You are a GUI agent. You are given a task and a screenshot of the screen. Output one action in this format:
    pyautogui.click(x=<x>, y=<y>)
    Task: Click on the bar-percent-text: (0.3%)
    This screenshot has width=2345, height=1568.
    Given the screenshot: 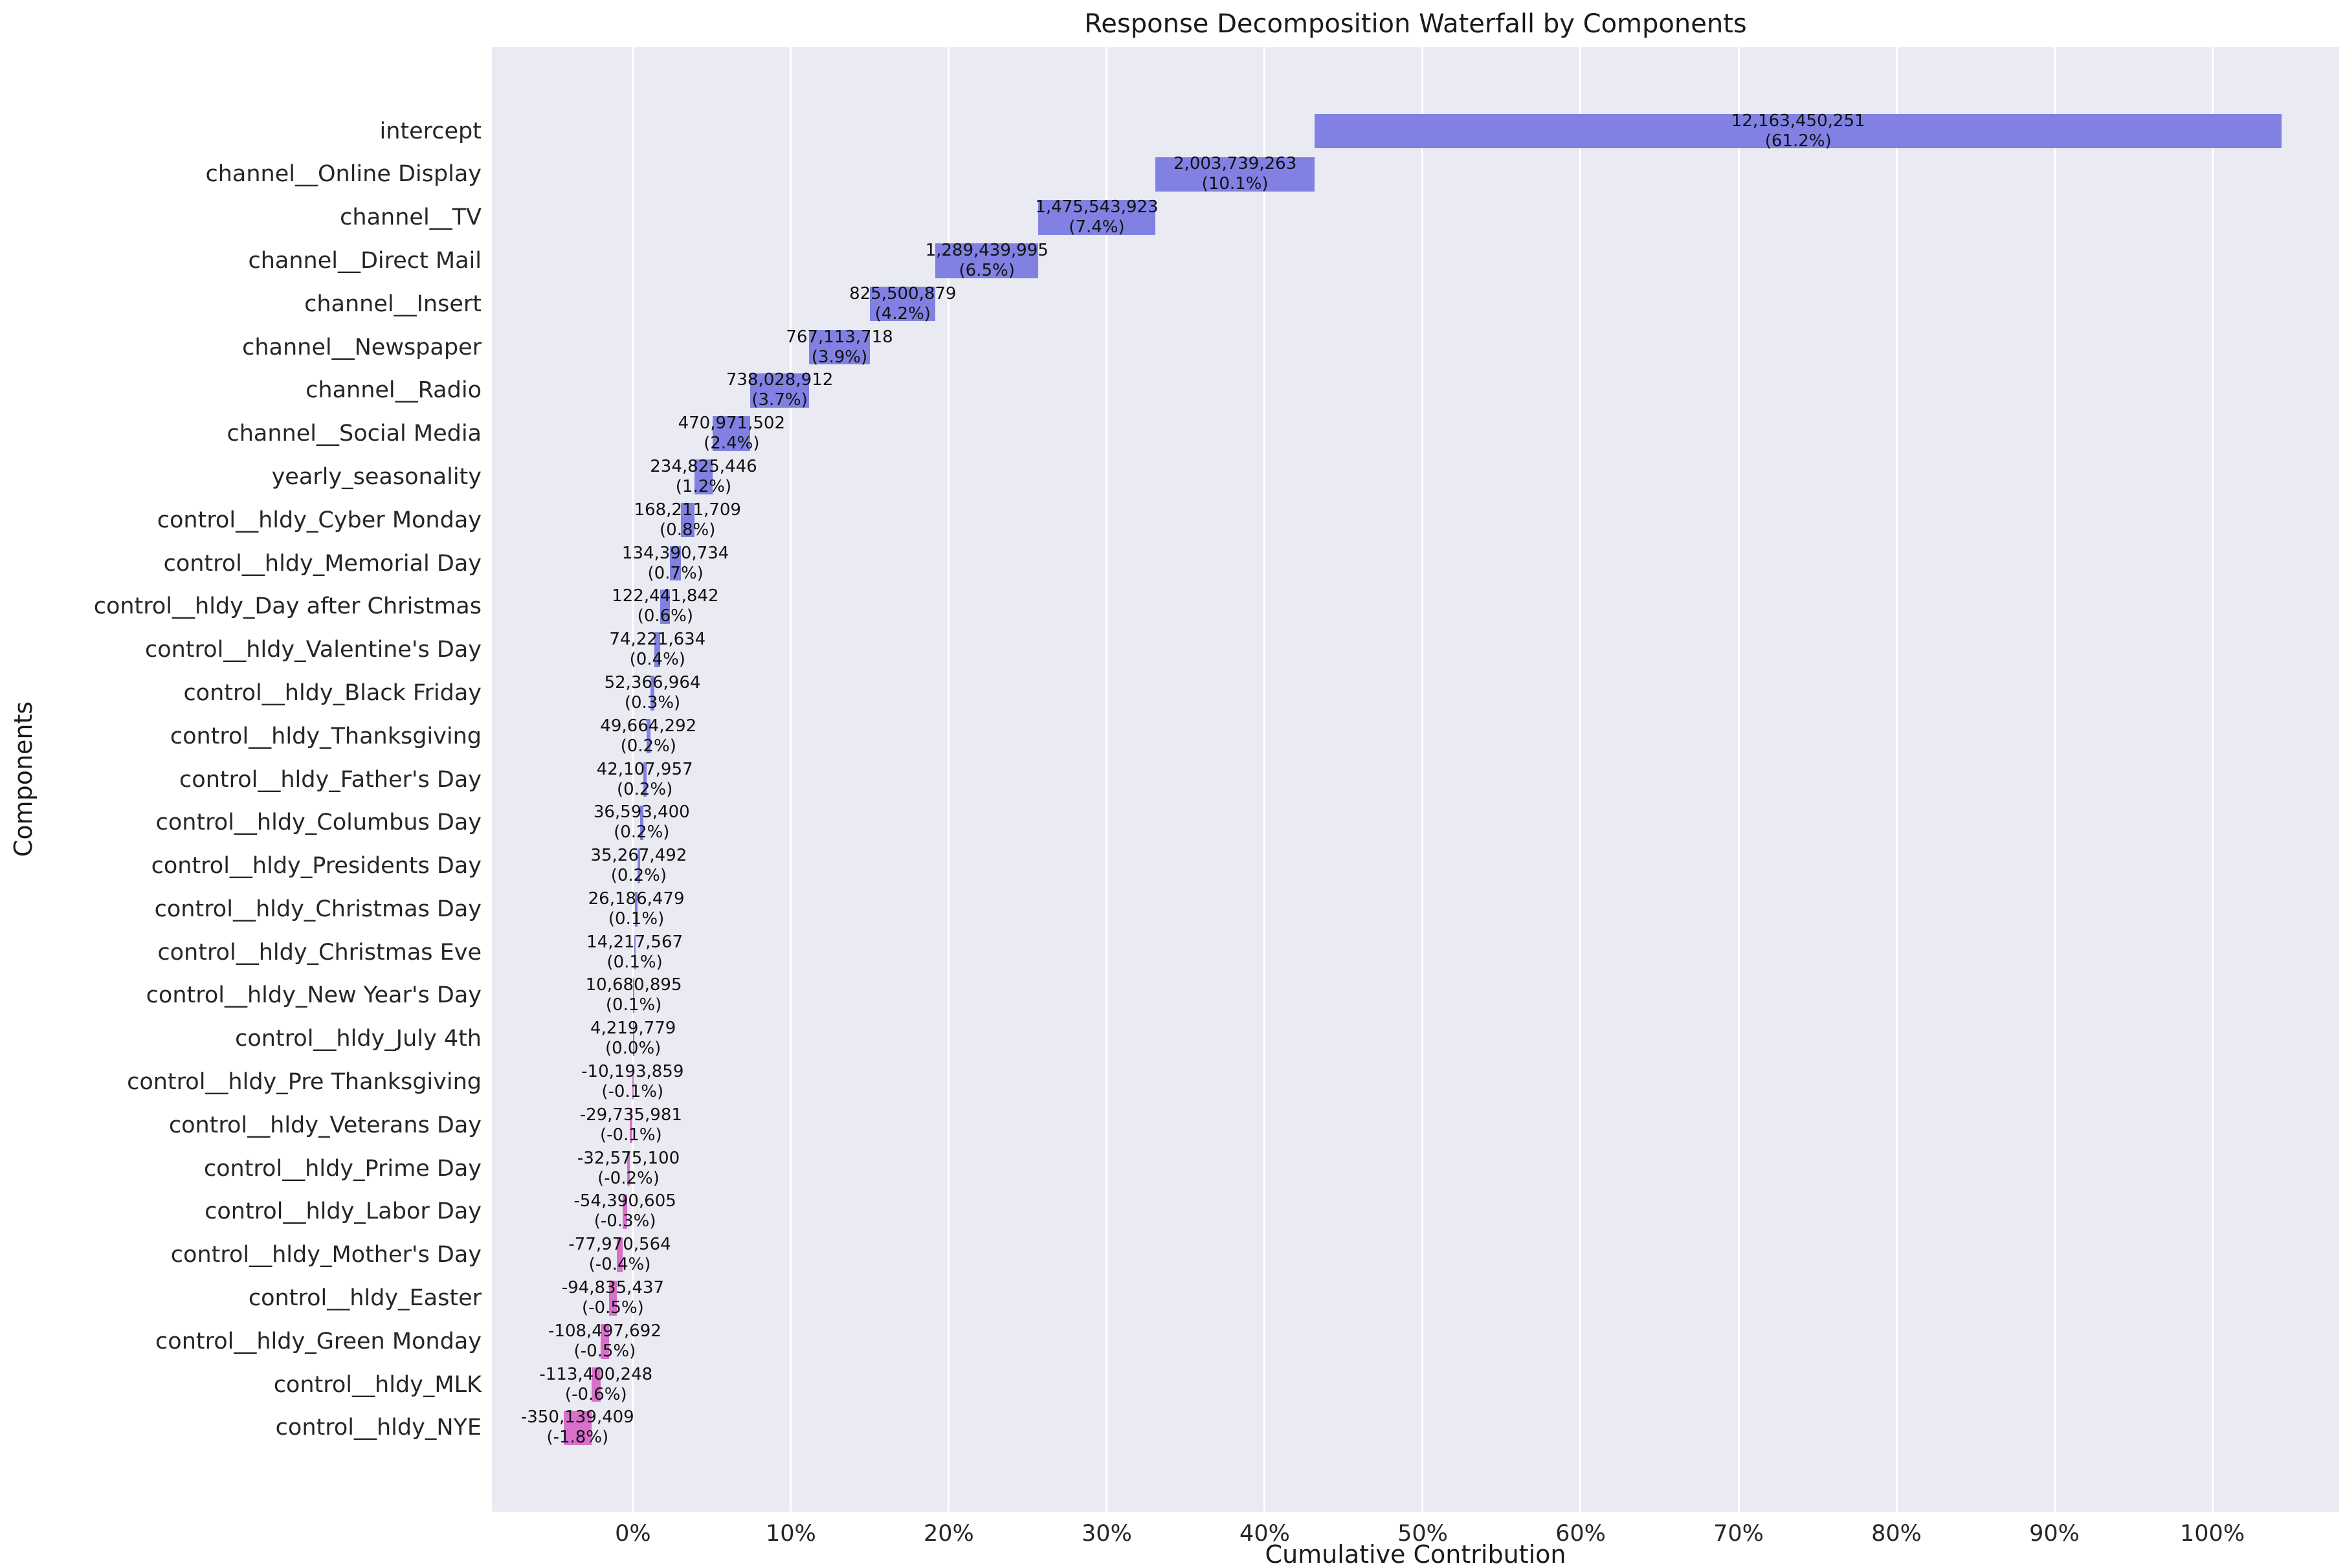 What is the action you would take?
    pyautogui.click(x=653, y=702)
    